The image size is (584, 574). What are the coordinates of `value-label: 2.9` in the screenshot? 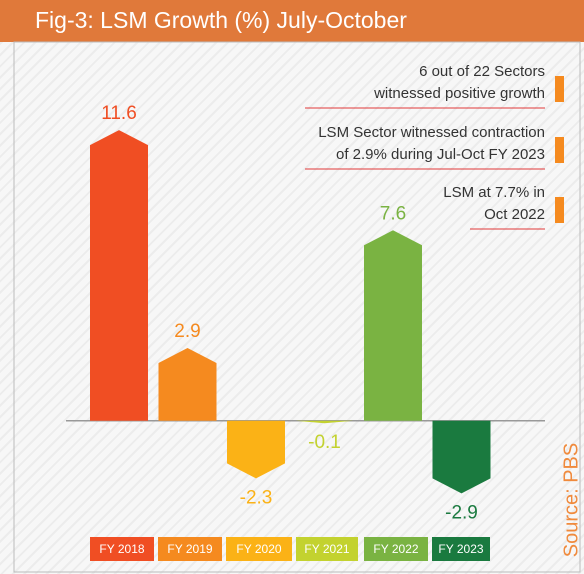 It's located at (187, 331).